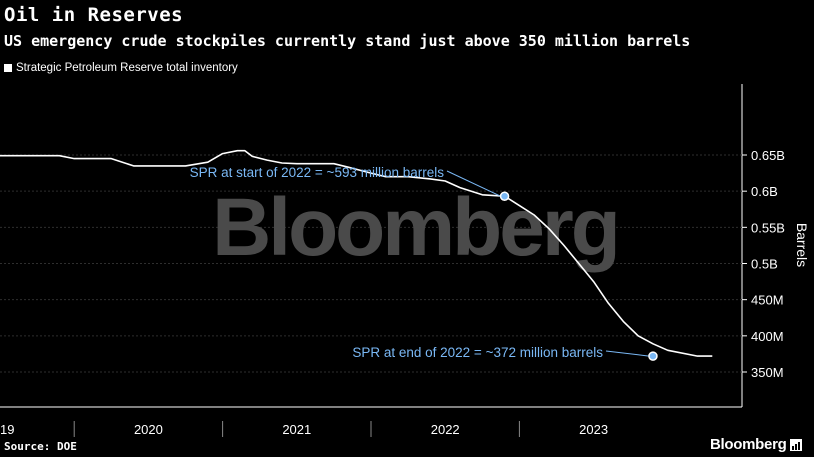 The image size is (814, 457). What do you see at coordinates (802, 245) in the screenshot?
I see `y-axis-label: Barrels` at bounding box center [802, 245].